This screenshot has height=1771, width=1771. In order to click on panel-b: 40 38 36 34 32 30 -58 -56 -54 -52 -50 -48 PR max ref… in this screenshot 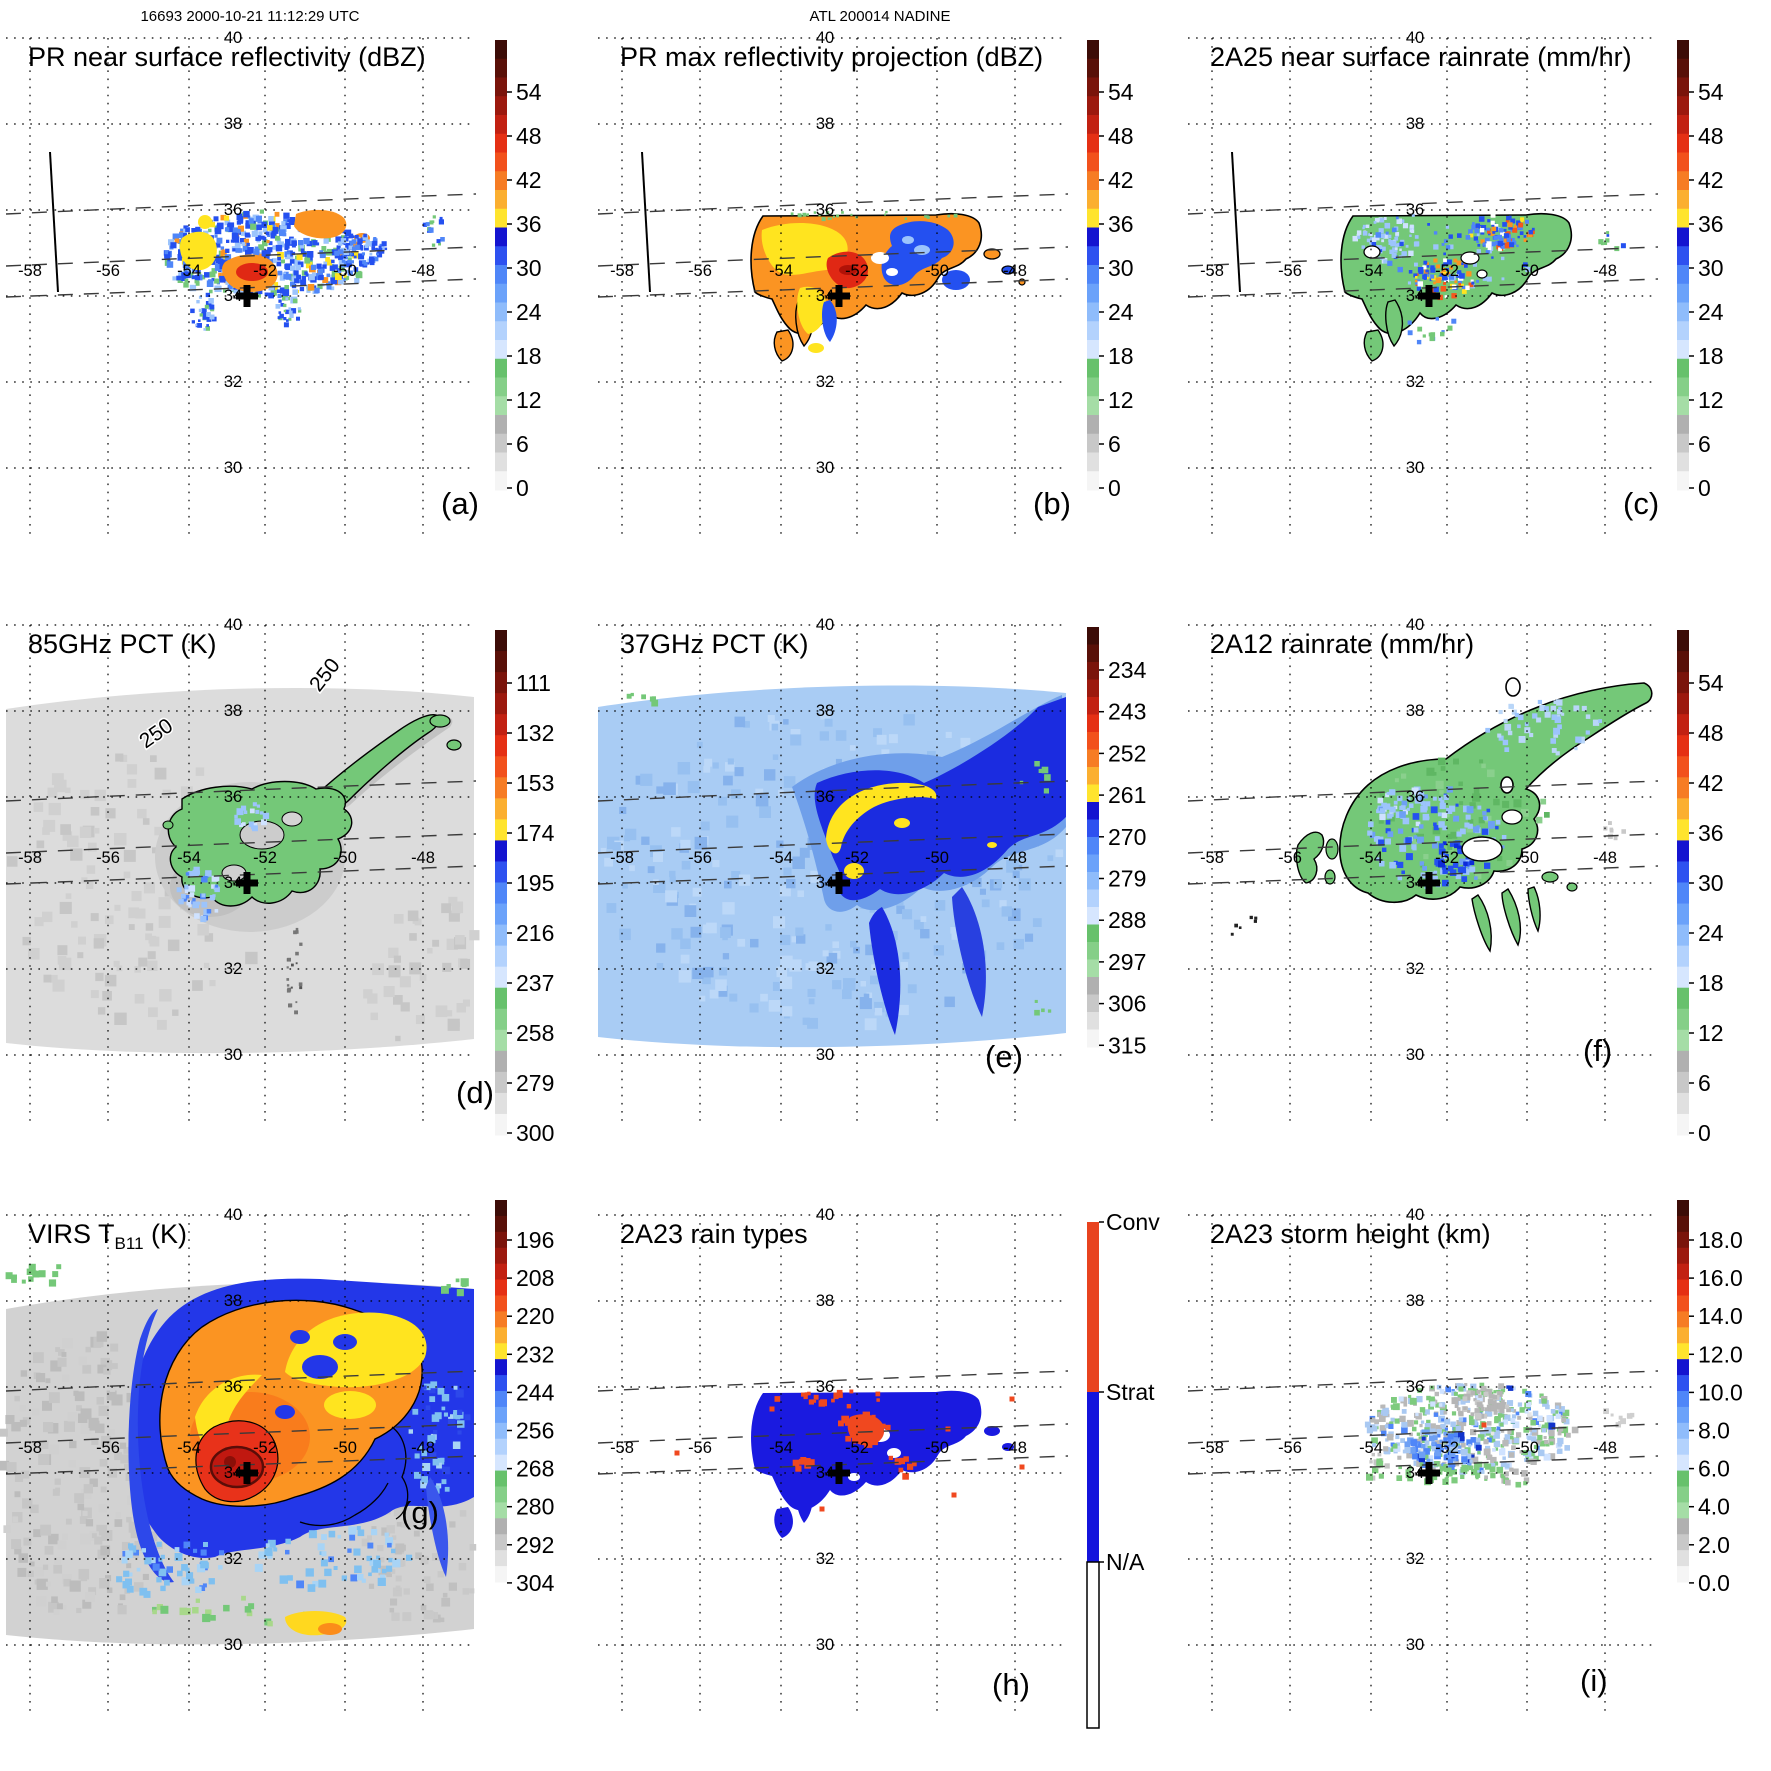, I will do `click(886, 297)`.